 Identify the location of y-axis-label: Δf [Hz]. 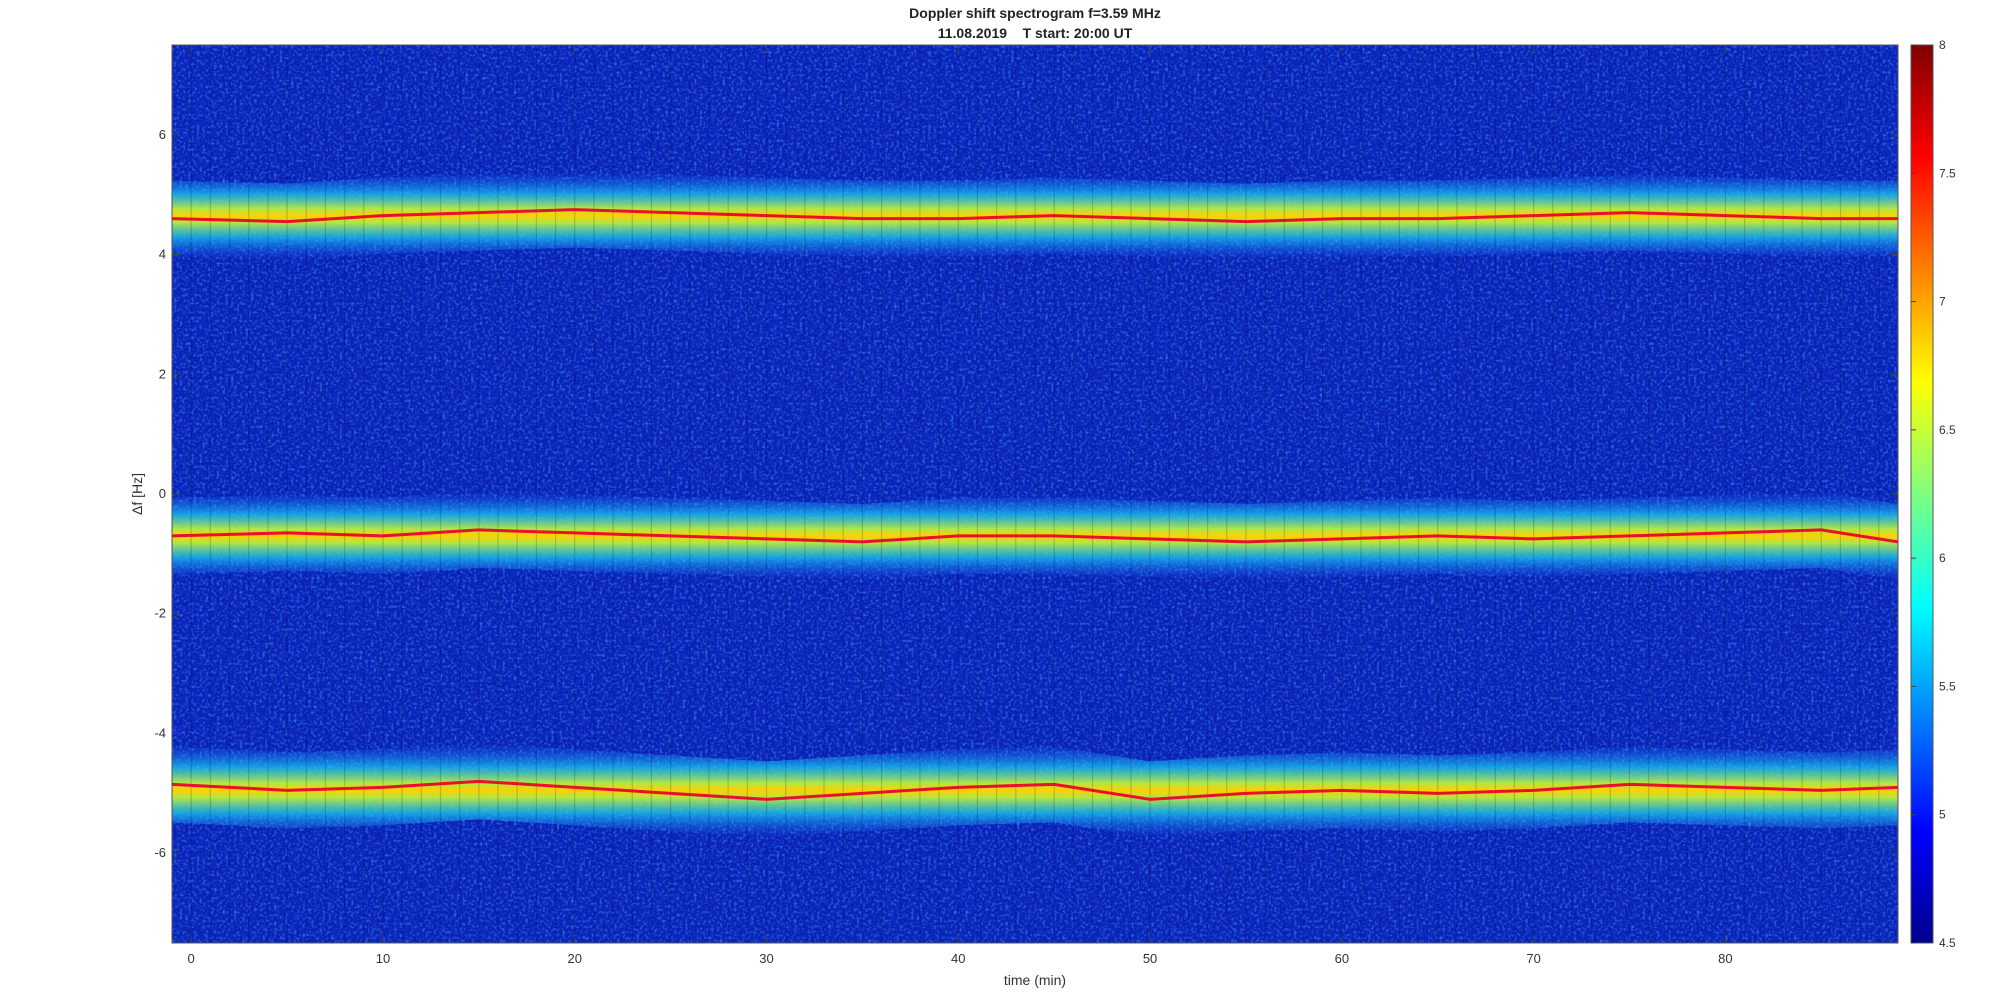
(137, 494).